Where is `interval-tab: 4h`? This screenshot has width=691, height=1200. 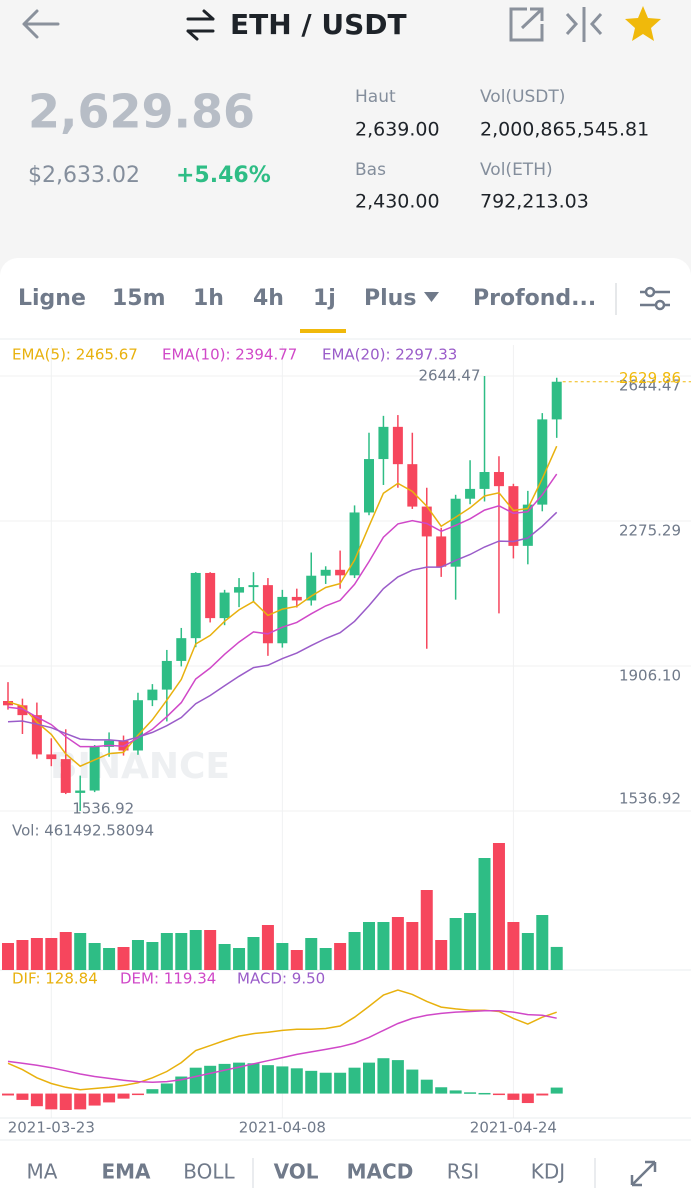 interval-tab: 4h is located at coordinates (268, 298).